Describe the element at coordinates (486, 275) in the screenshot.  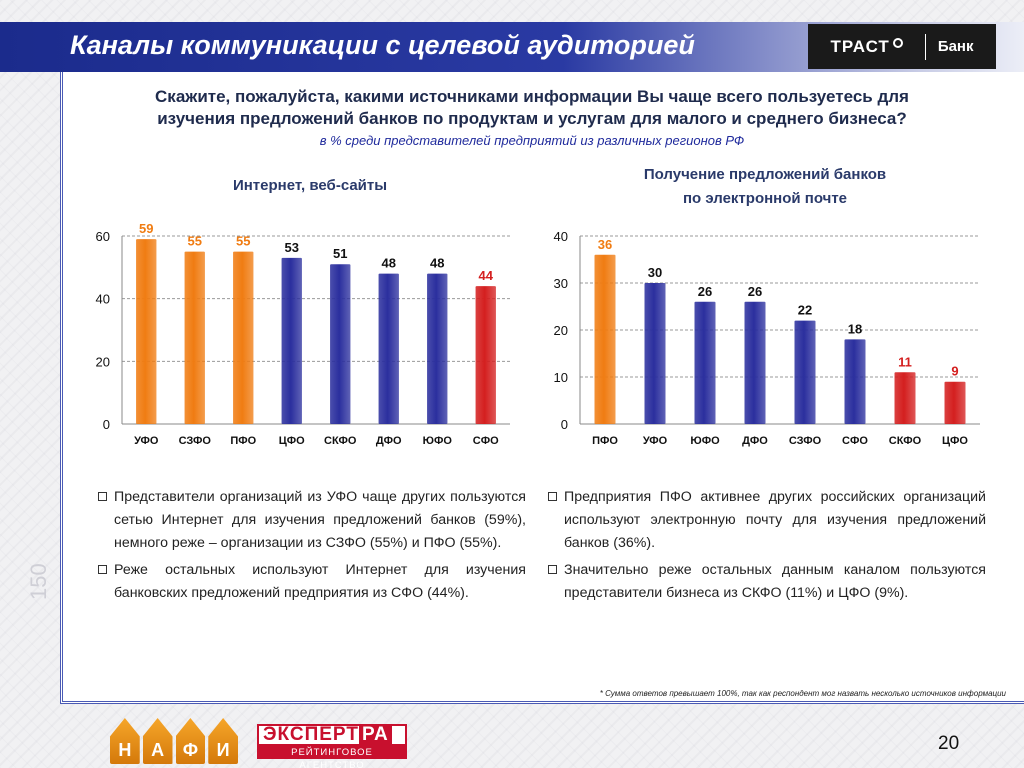
I see `bar-value-label: 44` at that location.